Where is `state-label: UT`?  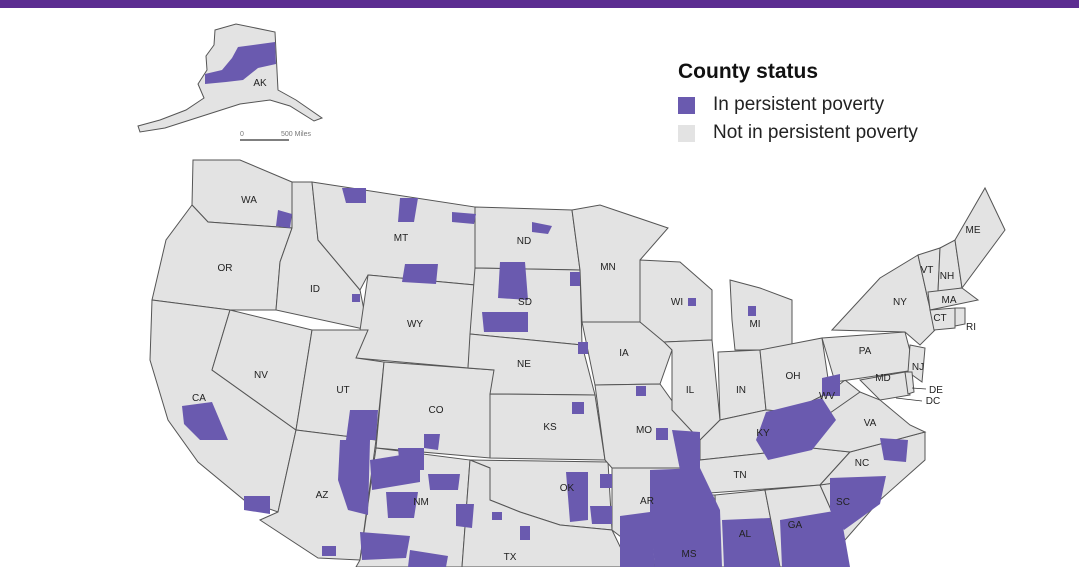
state-label: UT is located at coordinates (342, 390).